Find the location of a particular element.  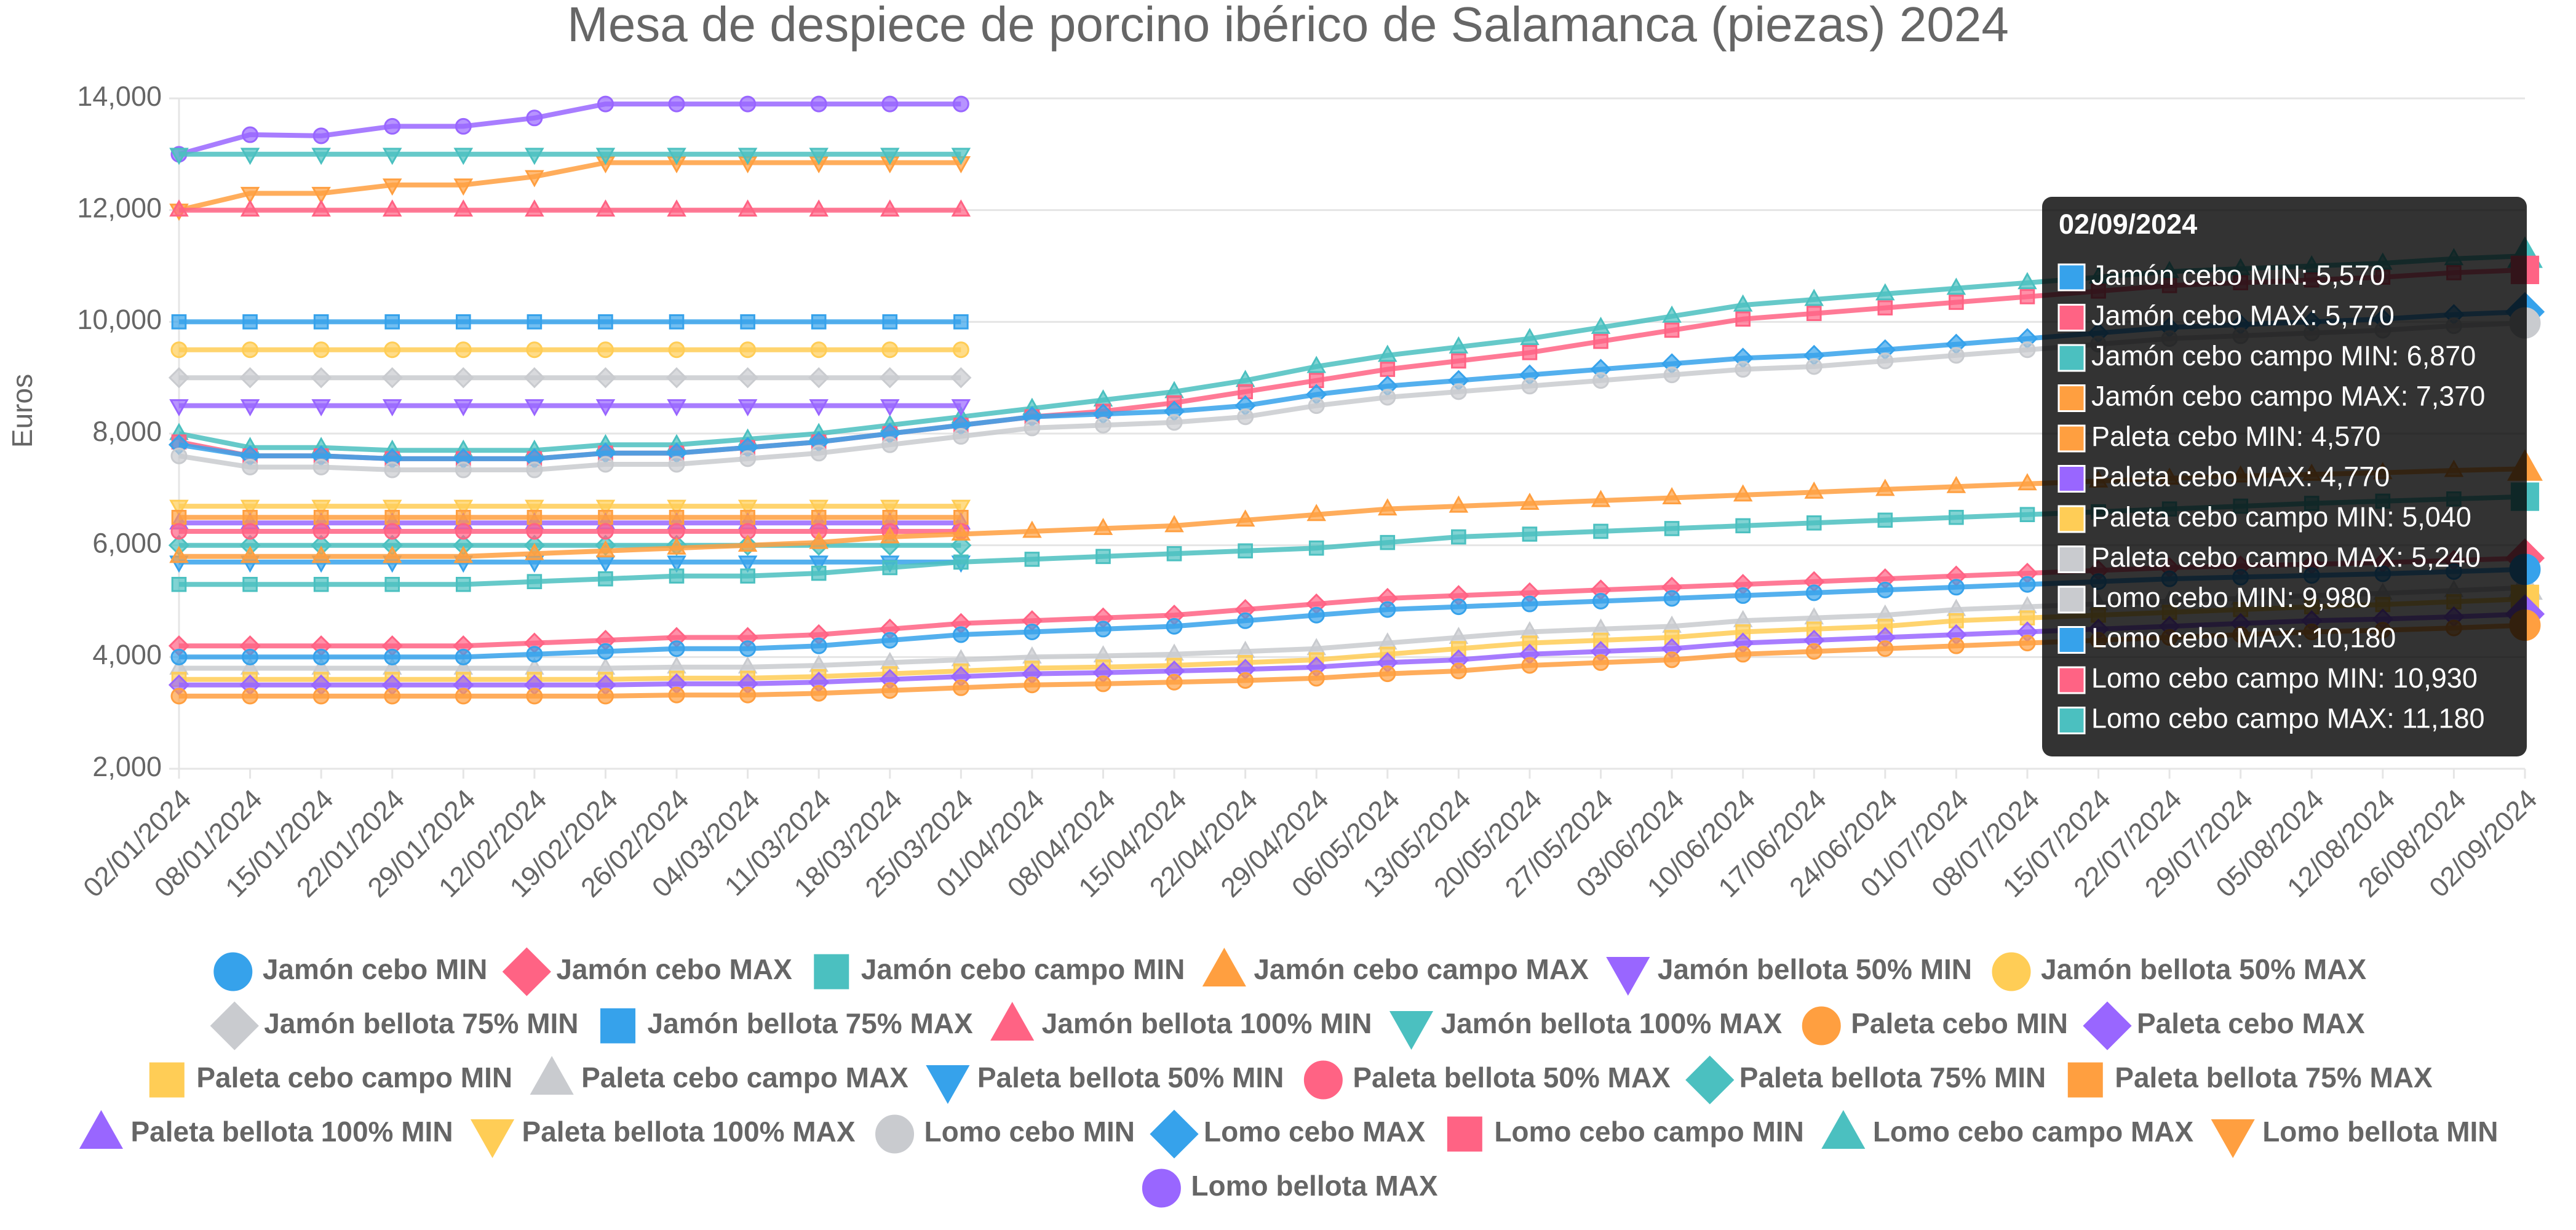

y-tick-label: 6,000 is located at coordinates (127, 543).